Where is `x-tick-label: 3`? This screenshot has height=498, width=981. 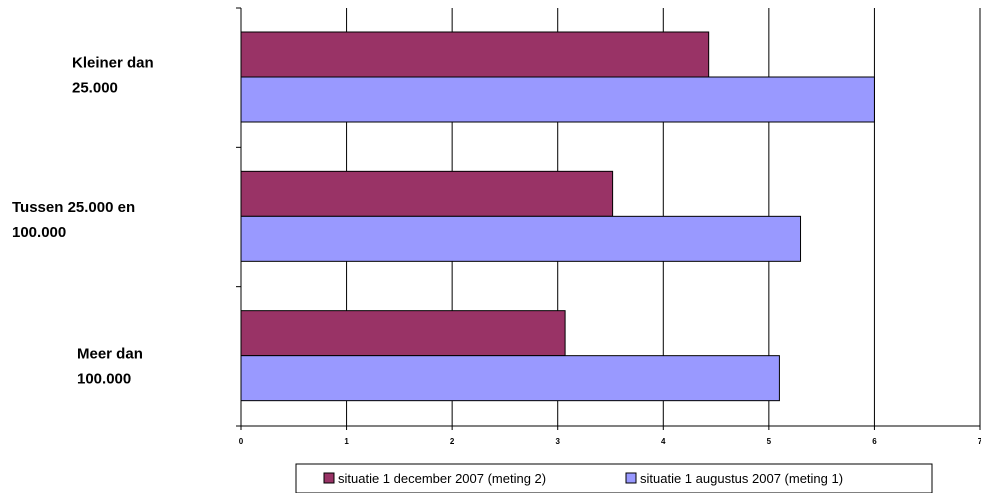
x-tick-label: 3 is located at coordinates (557, 441).